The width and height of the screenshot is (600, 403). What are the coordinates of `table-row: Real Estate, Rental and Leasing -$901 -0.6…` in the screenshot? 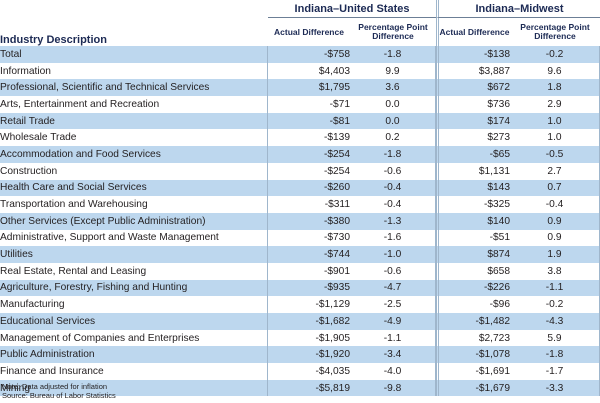 It's located at (300, 271).